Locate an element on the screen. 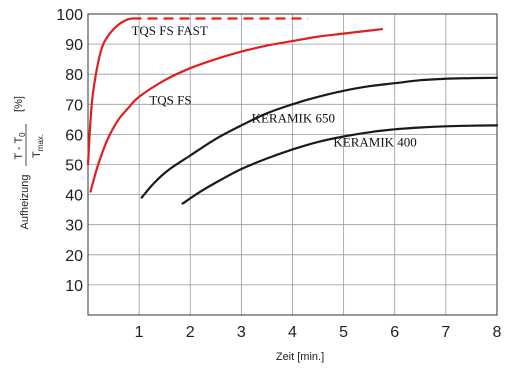 The image size is (506, 372). series-annotation: TQS FS is located at coordinates (170, 99).